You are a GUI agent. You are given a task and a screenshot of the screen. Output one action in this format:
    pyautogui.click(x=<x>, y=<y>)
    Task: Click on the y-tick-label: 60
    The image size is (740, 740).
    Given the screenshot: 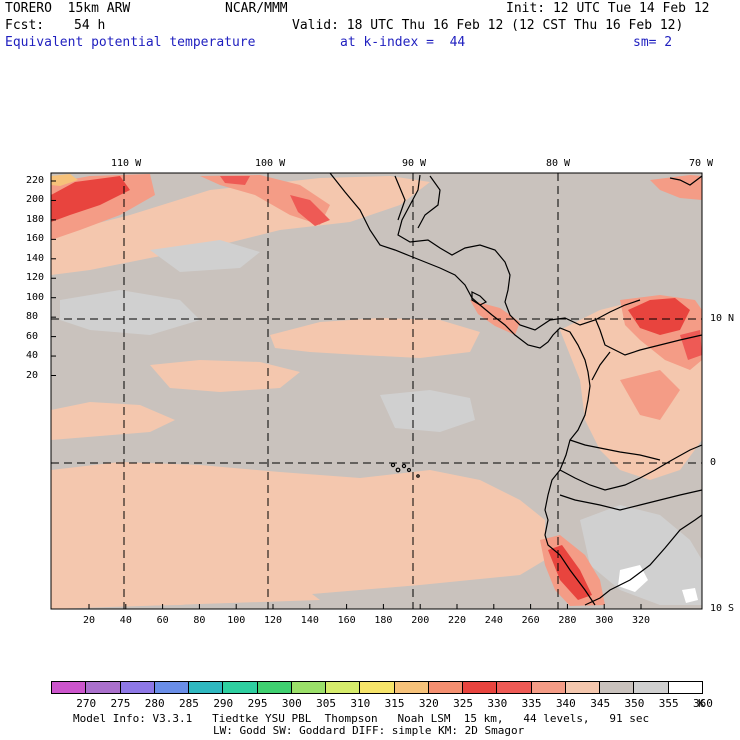 What is the action you would take?
    pyautogui.click(x=32, y=336)
    